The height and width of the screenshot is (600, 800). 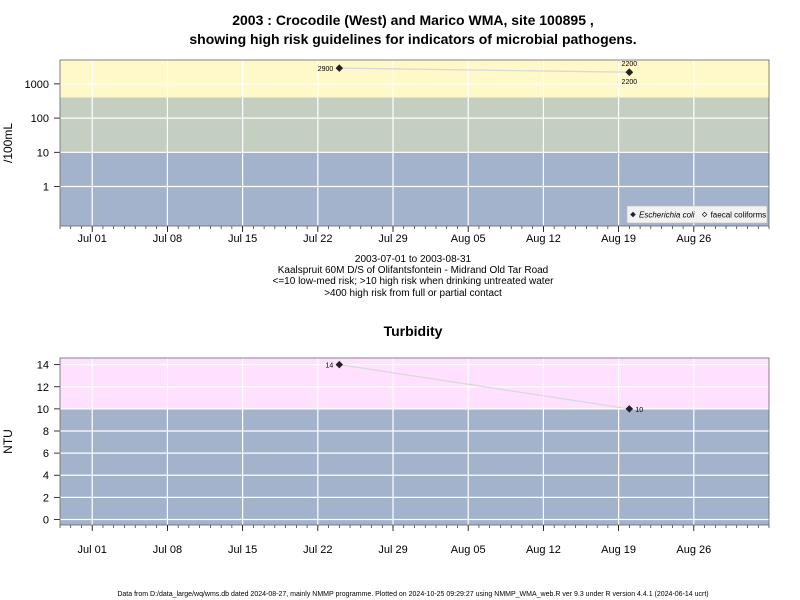 I want to click on y-tick-label: 100, so click(x=40, y=119).